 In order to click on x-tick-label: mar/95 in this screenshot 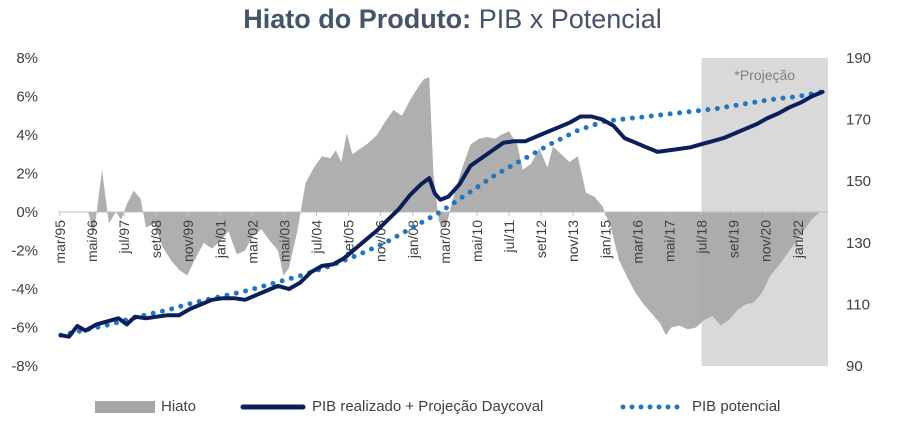, I will do `click(60, 242)`.